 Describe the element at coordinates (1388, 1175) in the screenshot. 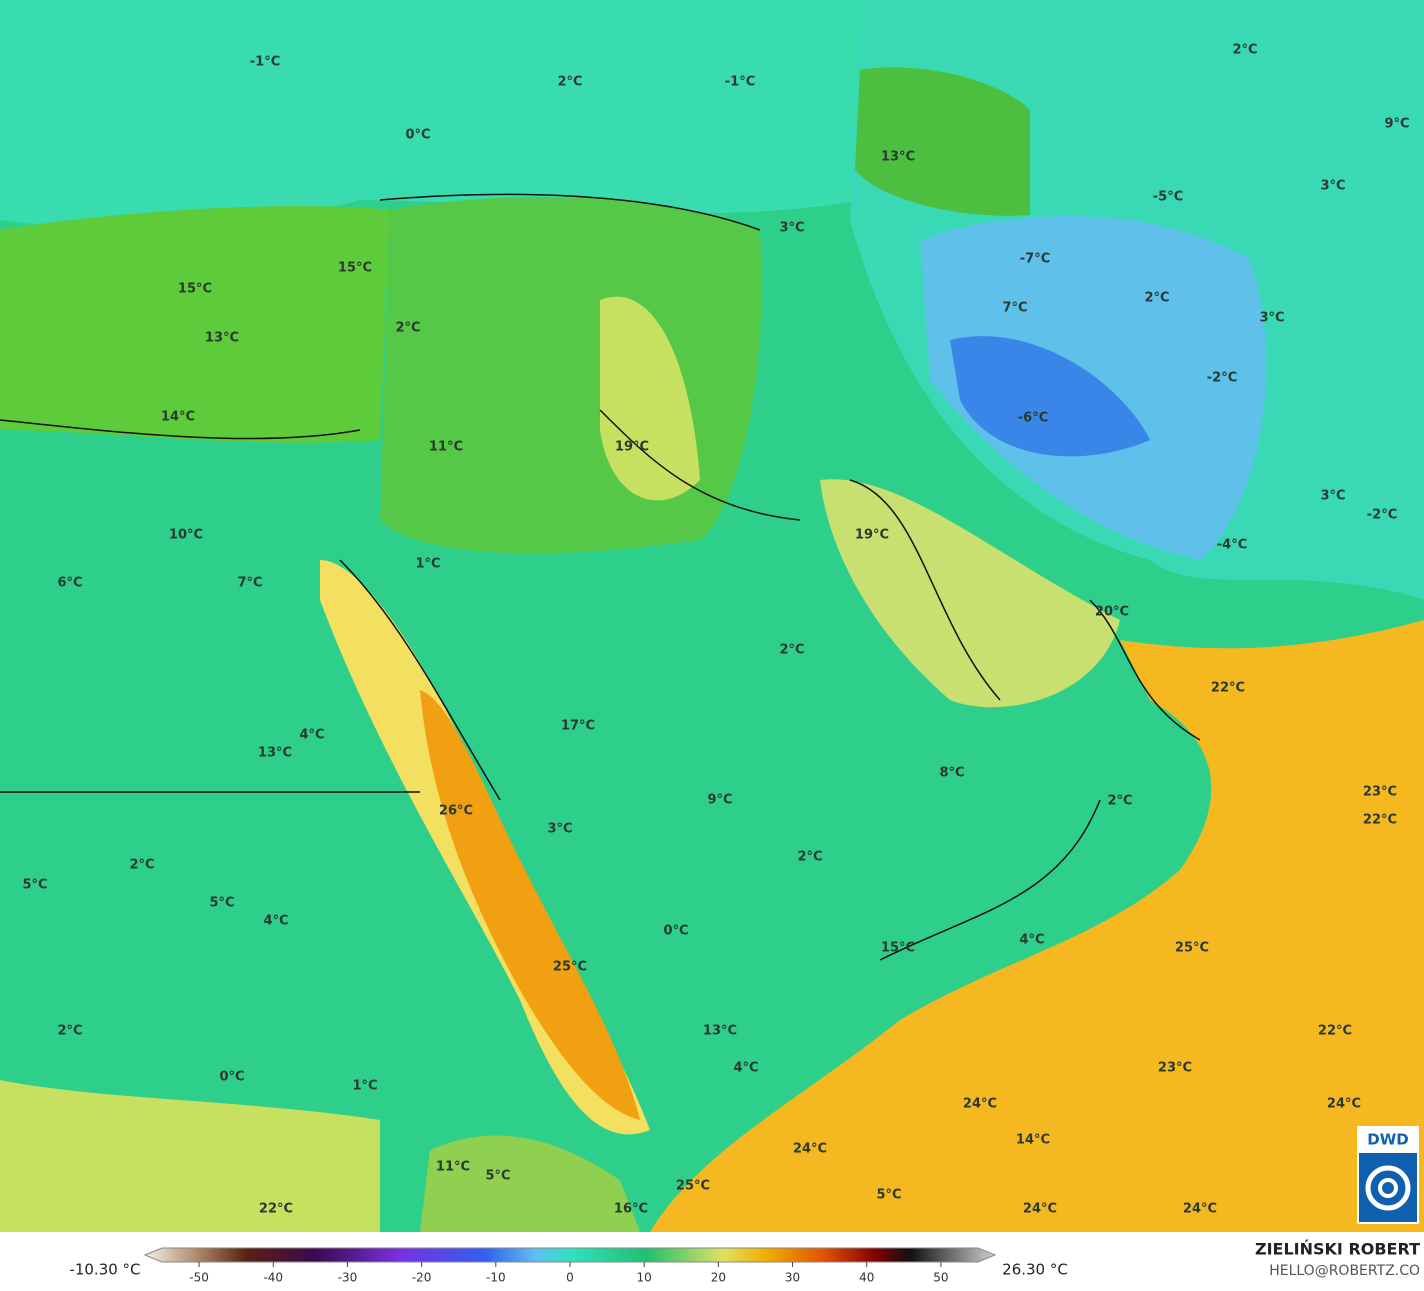

I see `logo: DWD` at that location.